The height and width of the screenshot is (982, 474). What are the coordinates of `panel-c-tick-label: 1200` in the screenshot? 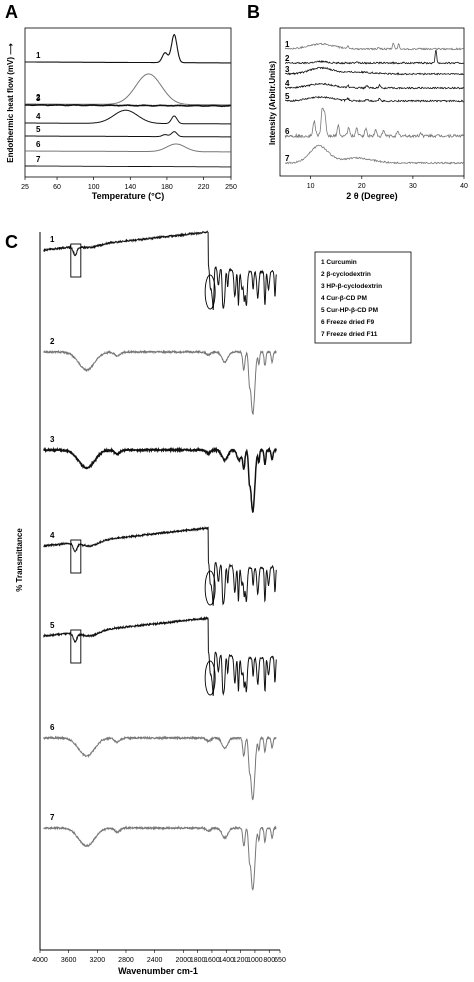 It's located at (241, 960).